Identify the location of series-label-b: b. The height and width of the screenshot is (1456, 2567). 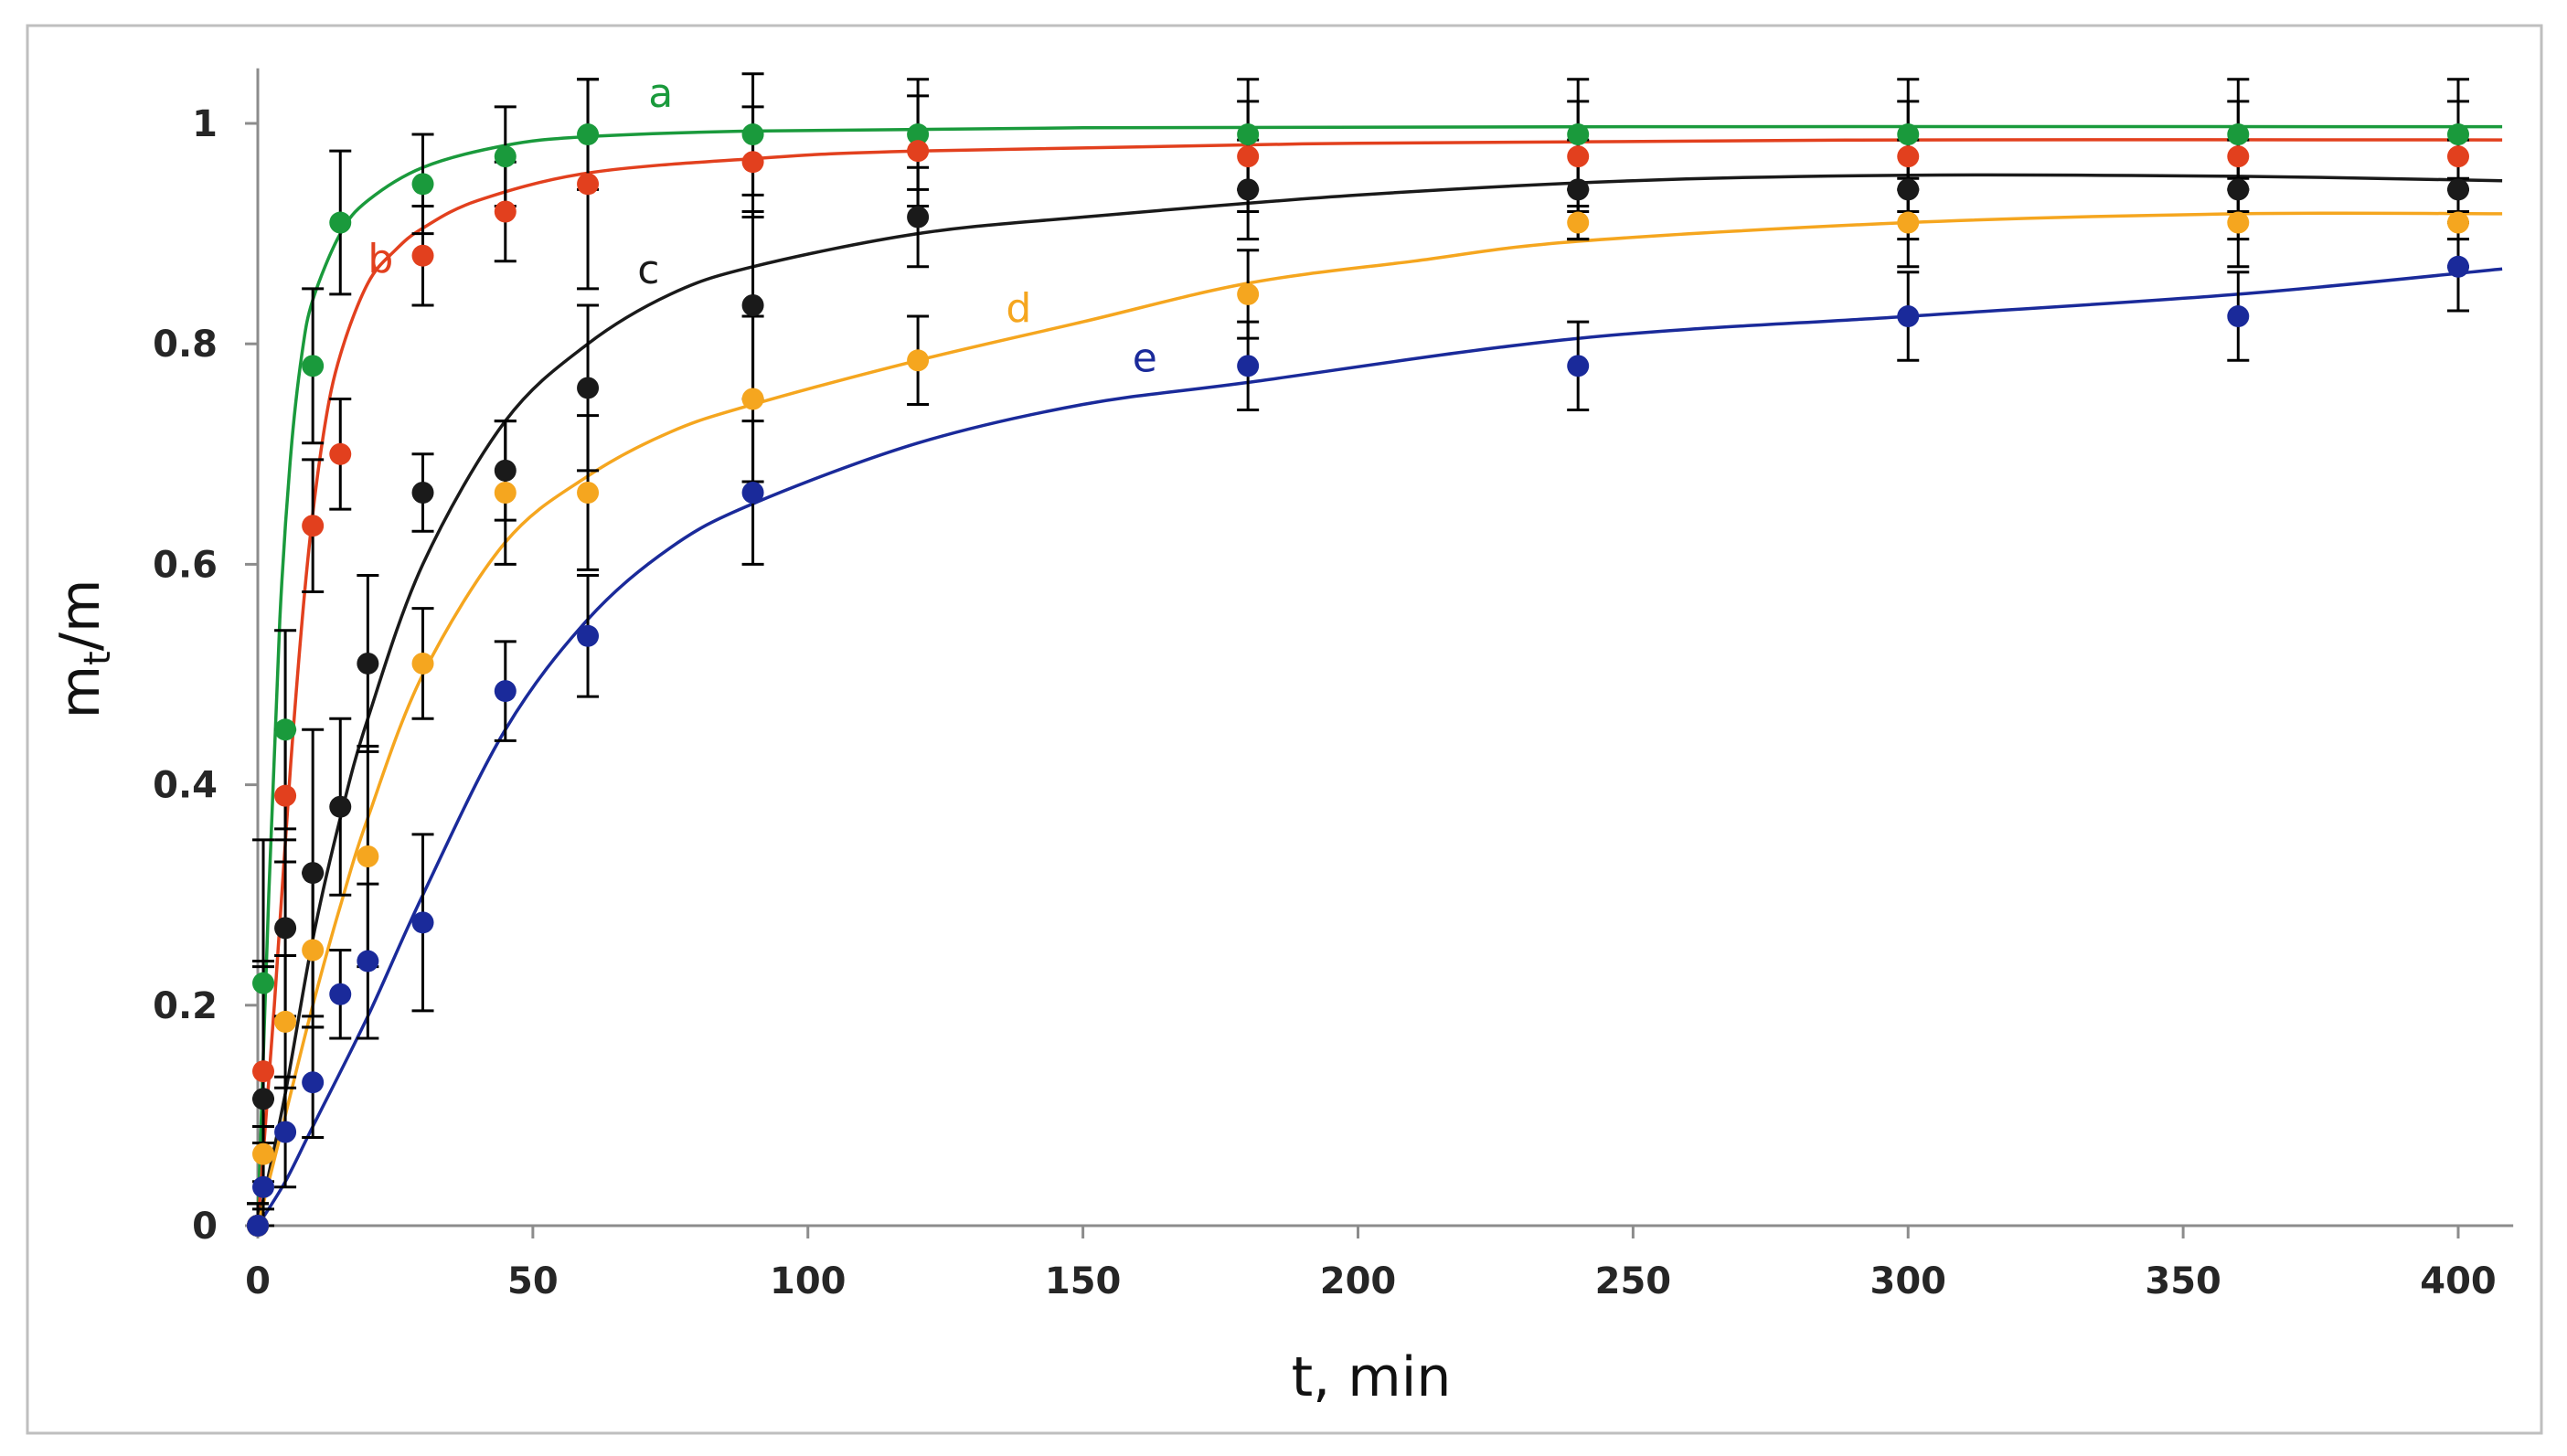
(380, 259).